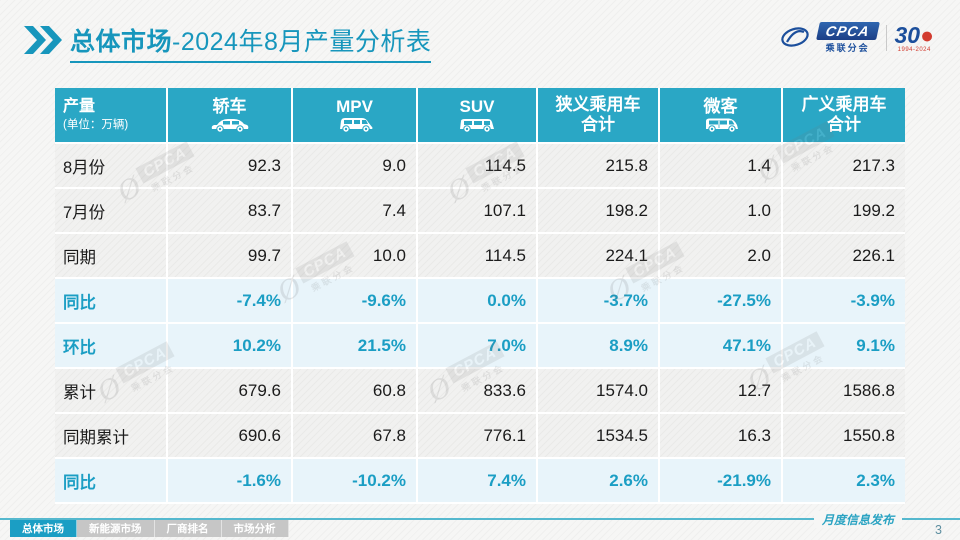 The image size is (960, 540). I want to click on footer-tab: 新能源市场, so click(116, 528).